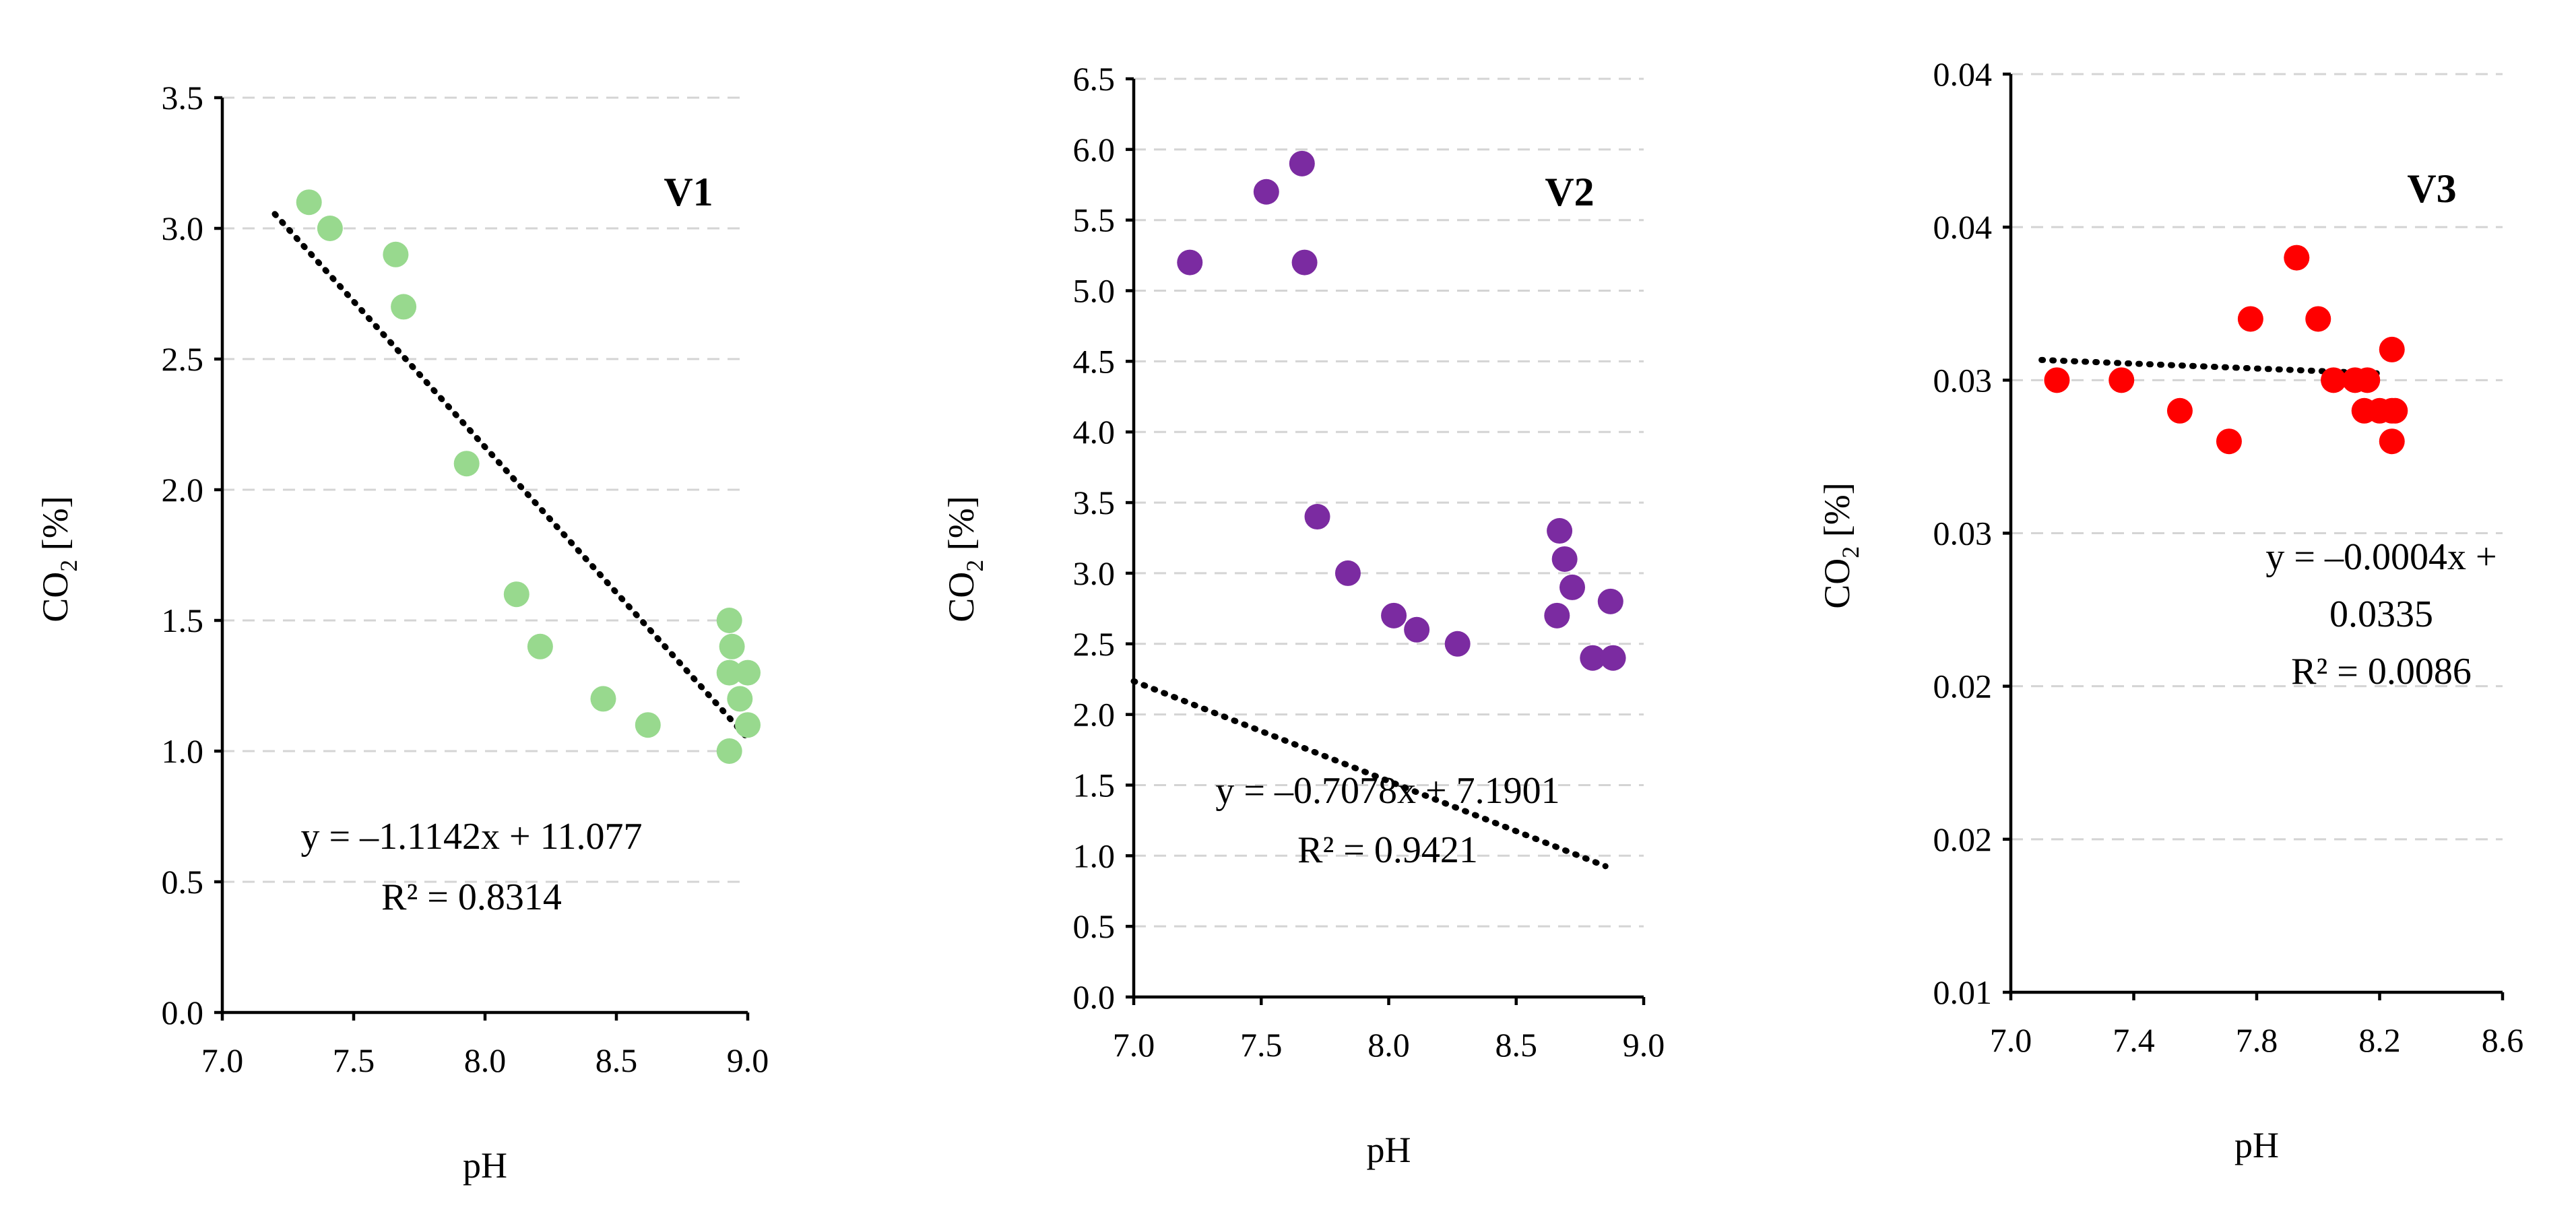 The width and height of the screenshot is (2576, 1224). What do you see at coordinates (1963, 992) in the screenshot?
I see `y-tick-label: 0.01` at bounding box center [1963, 992].